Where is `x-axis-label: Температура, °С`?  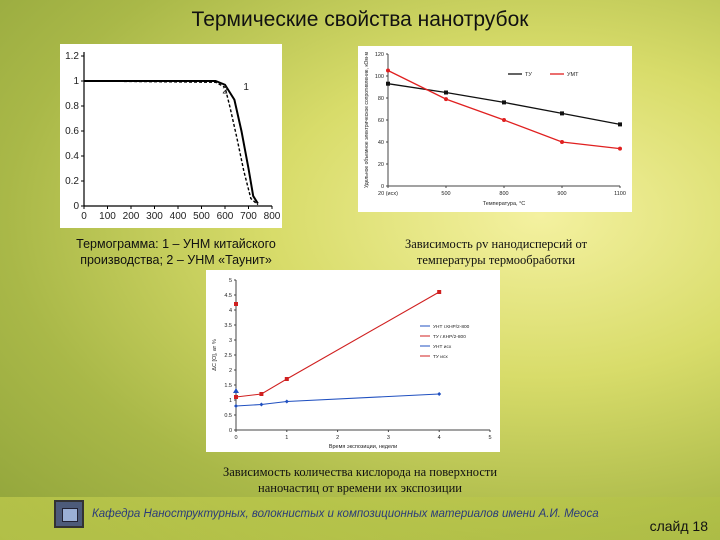
x-axis-label: Температура, °С is located at coordinates (504, 204).